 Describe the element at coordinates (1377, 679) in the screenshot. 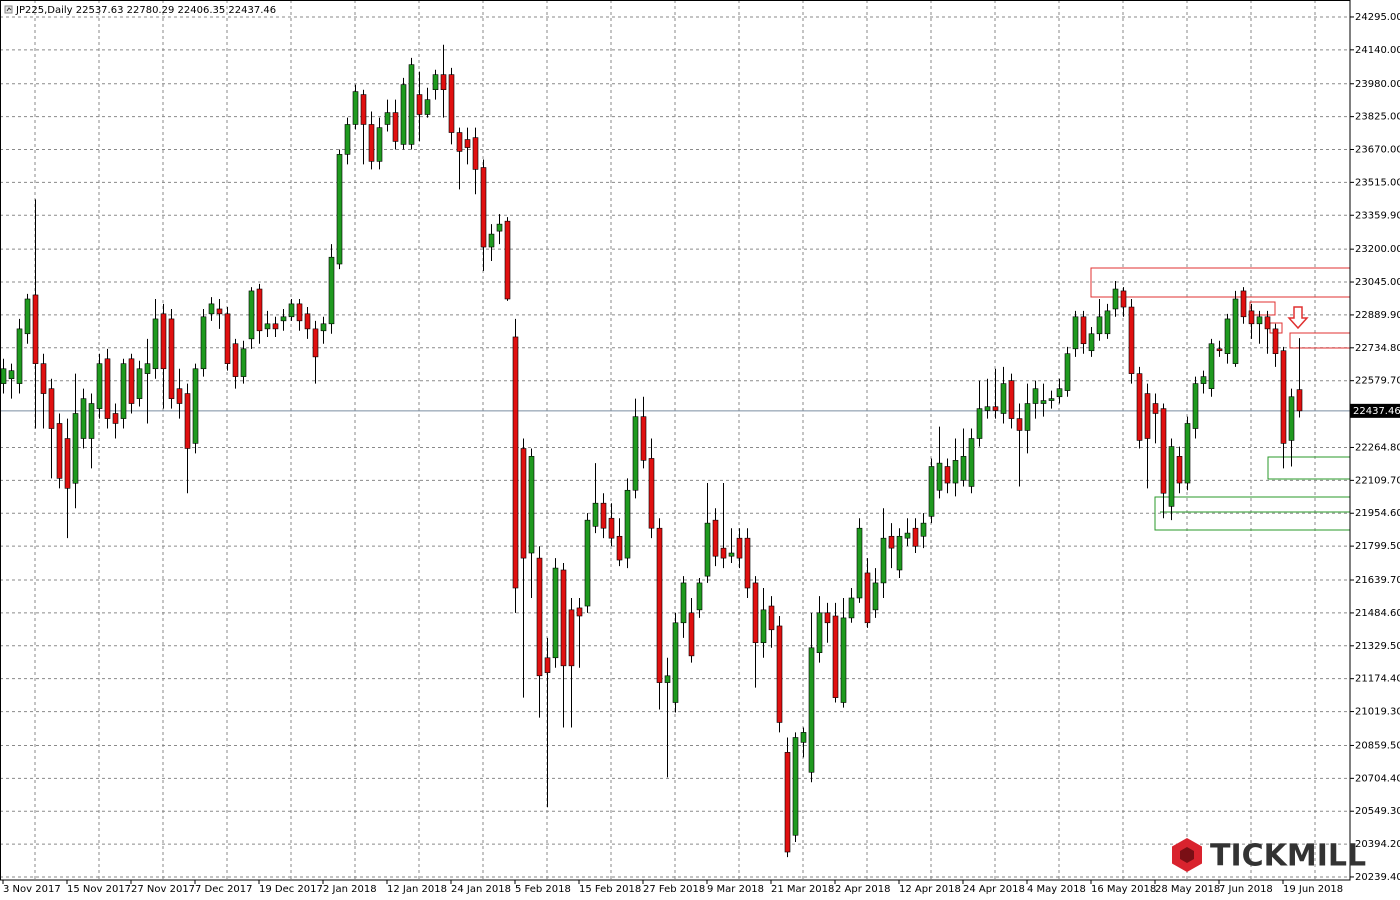

I see `y-tick-label: 21174.40` at that location.